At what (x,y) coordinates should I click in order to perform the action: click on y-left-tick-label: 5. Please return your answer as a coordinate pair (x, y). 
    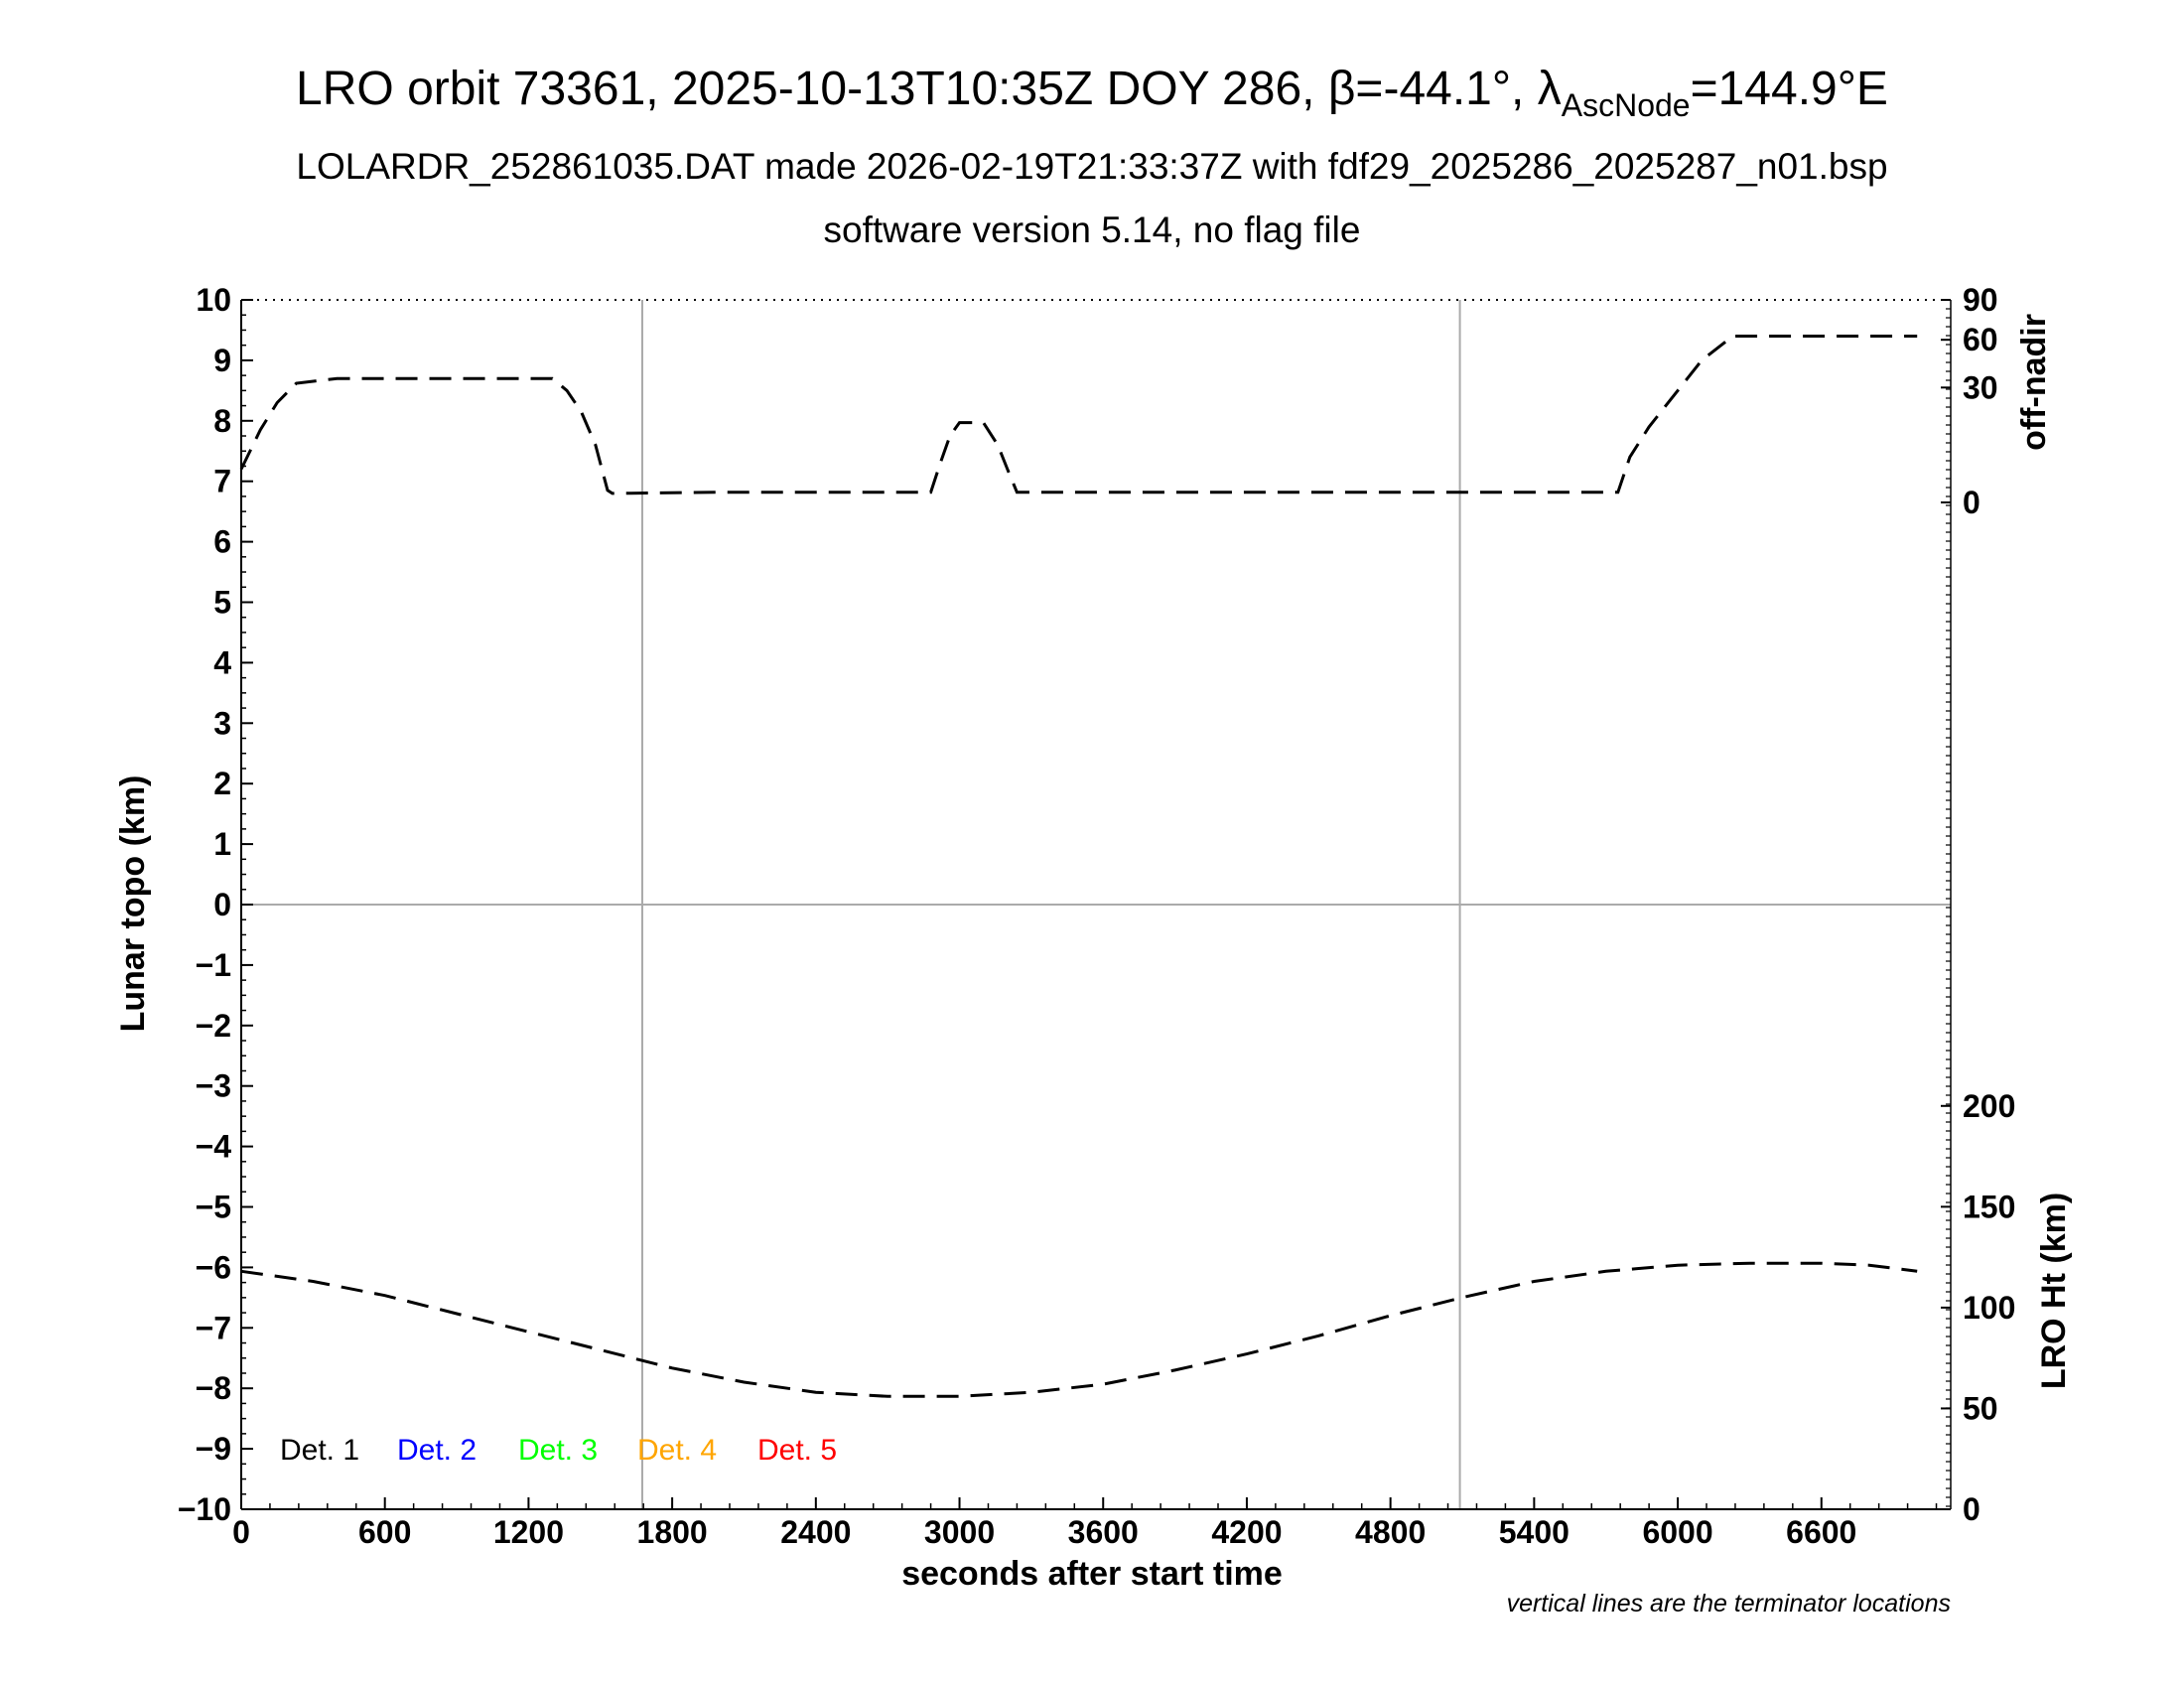
    Looking at the image, I should click on (222, 603).